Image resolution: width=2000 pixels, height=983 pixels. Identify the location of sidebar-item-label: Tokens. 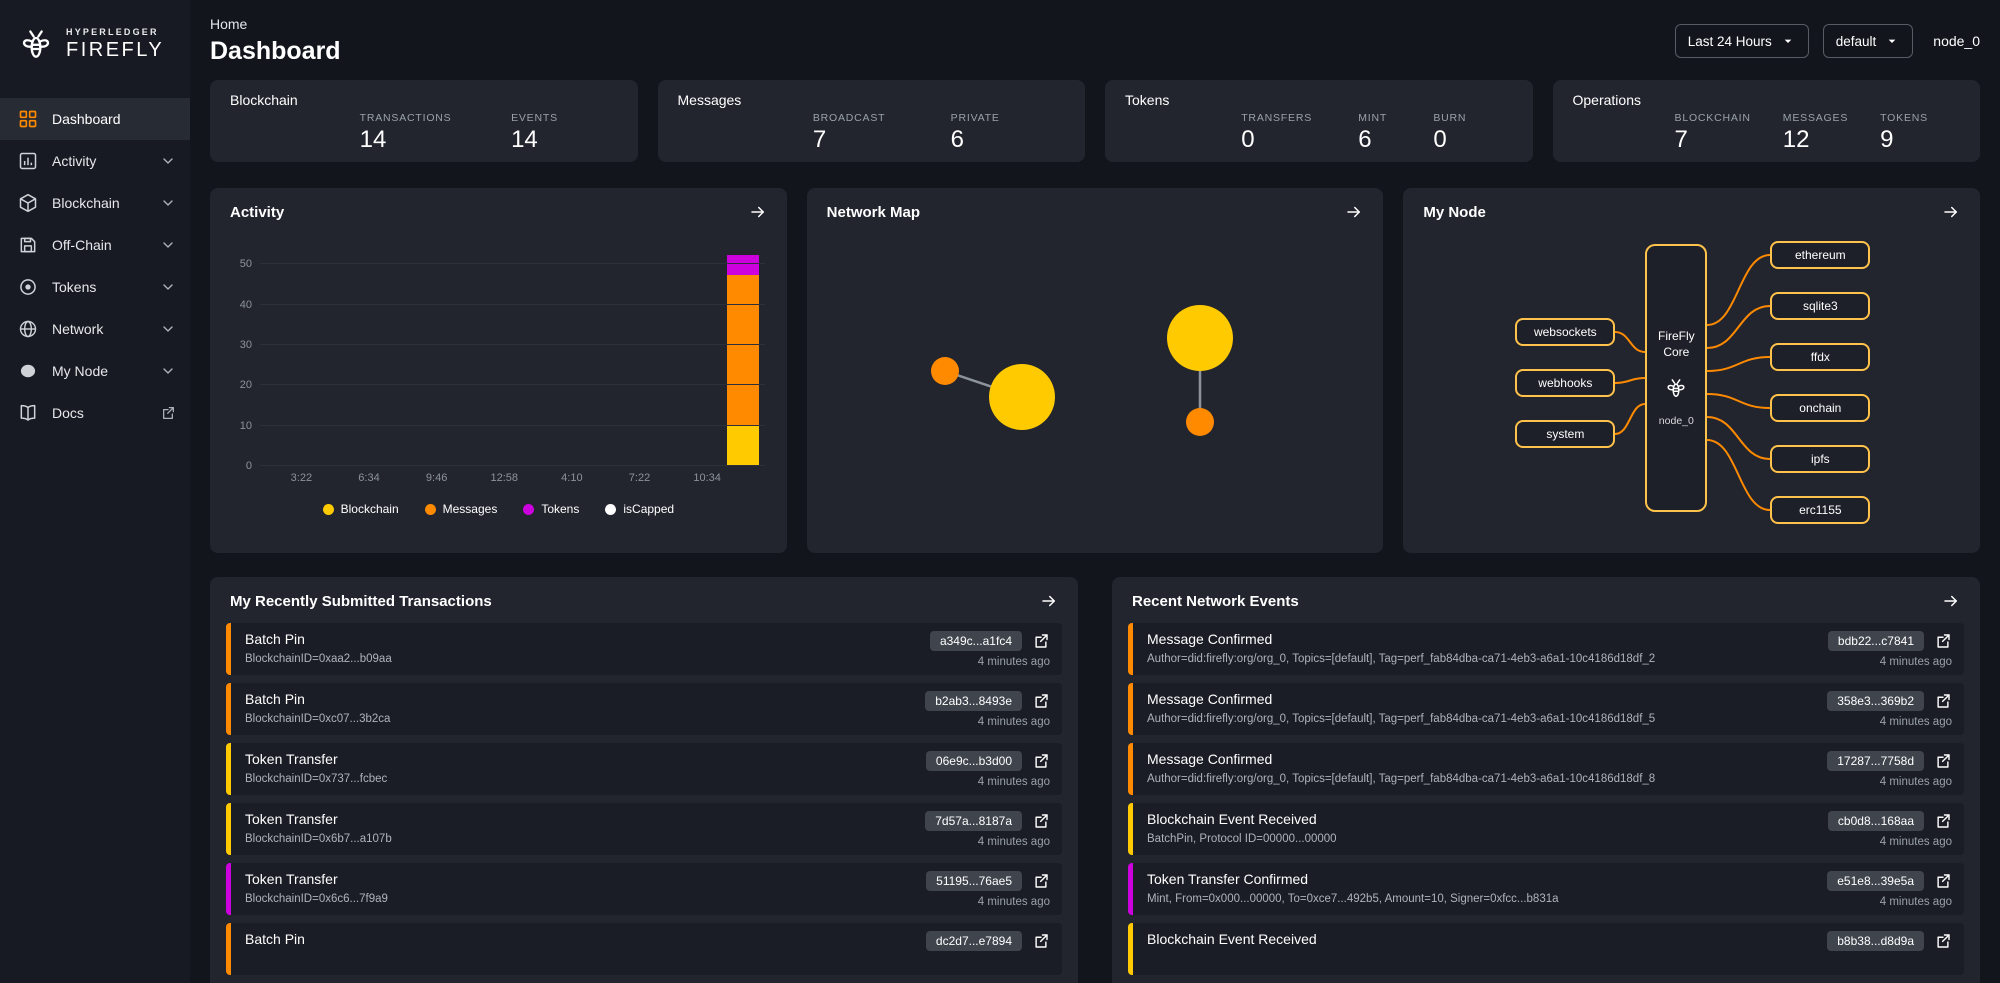
(74, 287).